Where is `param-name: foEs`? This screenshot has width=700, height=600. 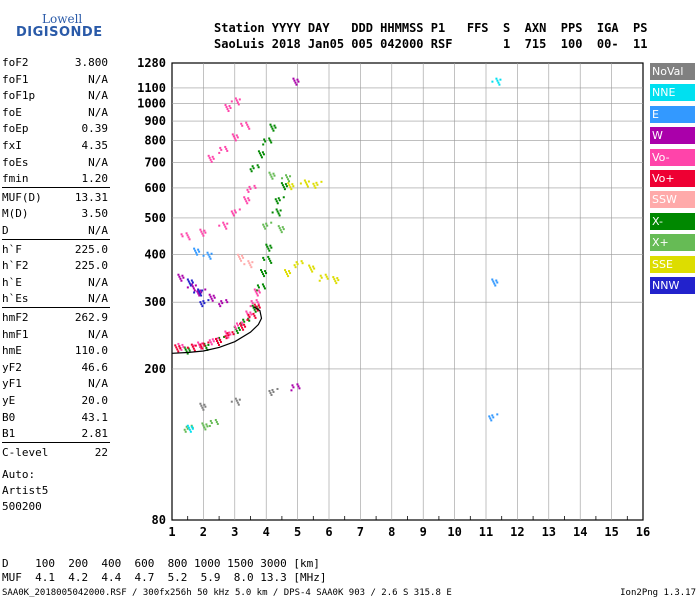
param-name: foEs is located at coordinates (15, 162).